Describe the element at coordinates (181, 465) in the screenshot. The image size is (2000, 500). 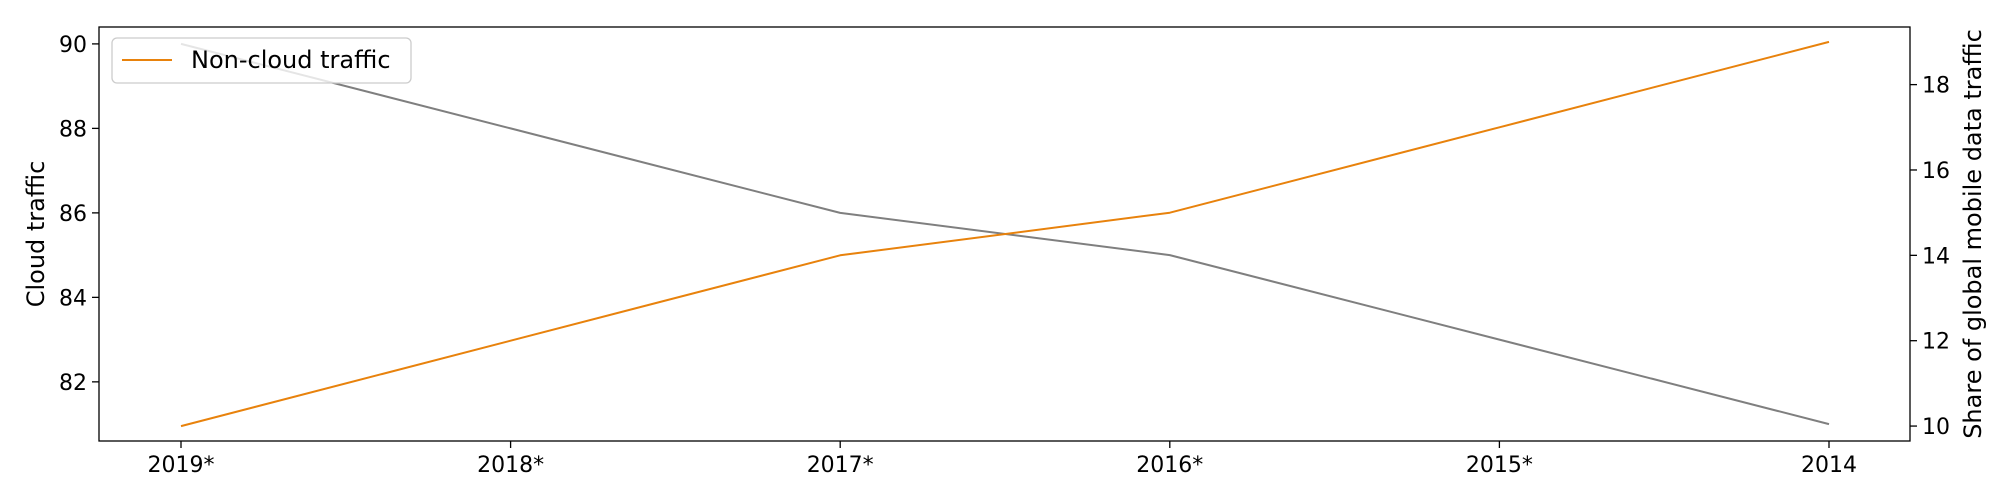
I see `x-tick-label: 2019*` at that location.